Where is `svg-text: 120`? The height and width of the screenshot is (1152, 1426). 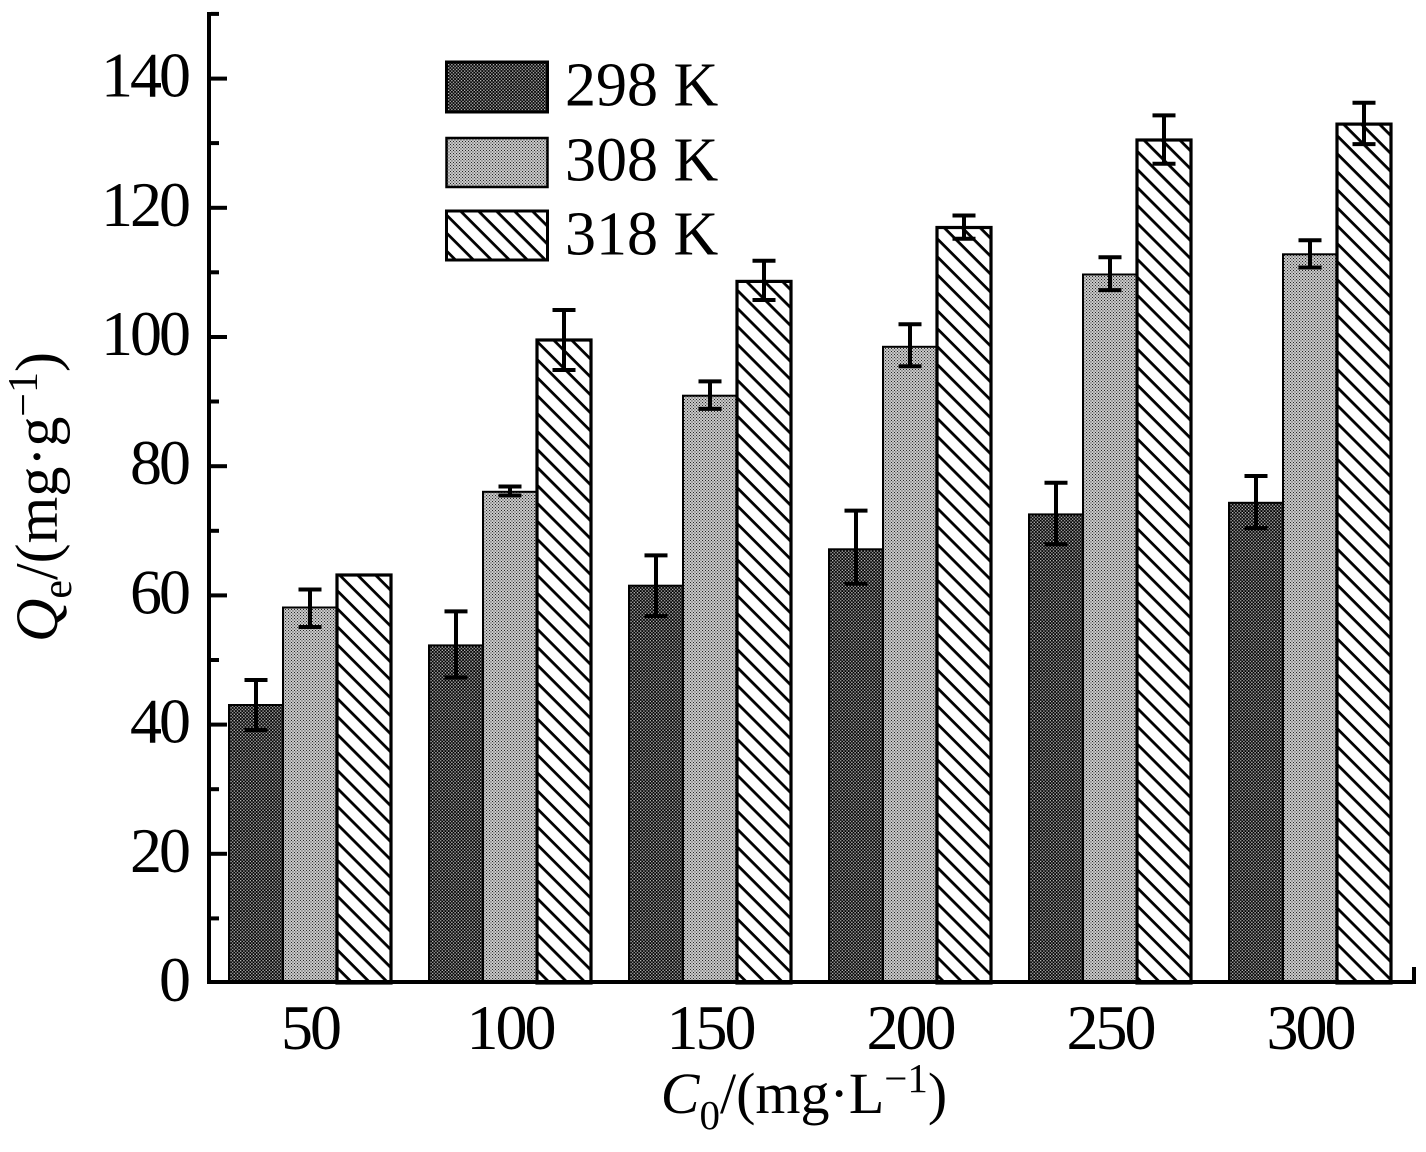
svg-text: 120 is located at coordinates (145, 204).